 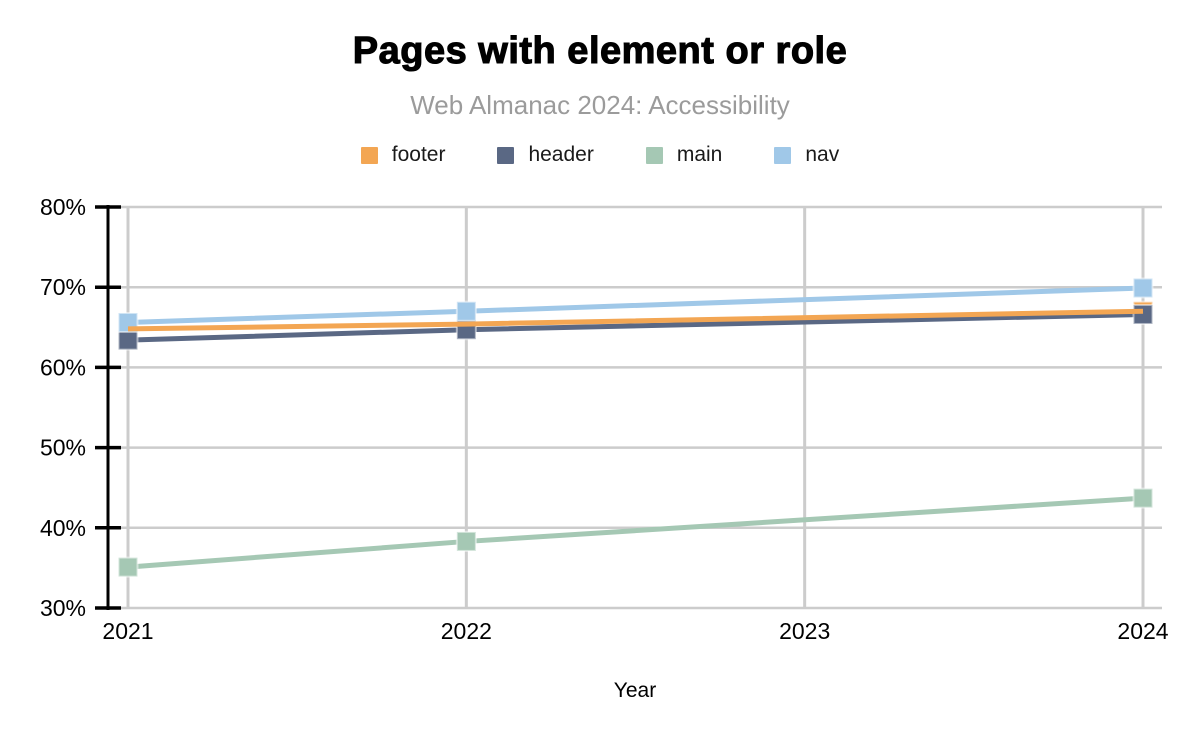 I want to click on legend-label-header: header, so click(x=561, y=154).